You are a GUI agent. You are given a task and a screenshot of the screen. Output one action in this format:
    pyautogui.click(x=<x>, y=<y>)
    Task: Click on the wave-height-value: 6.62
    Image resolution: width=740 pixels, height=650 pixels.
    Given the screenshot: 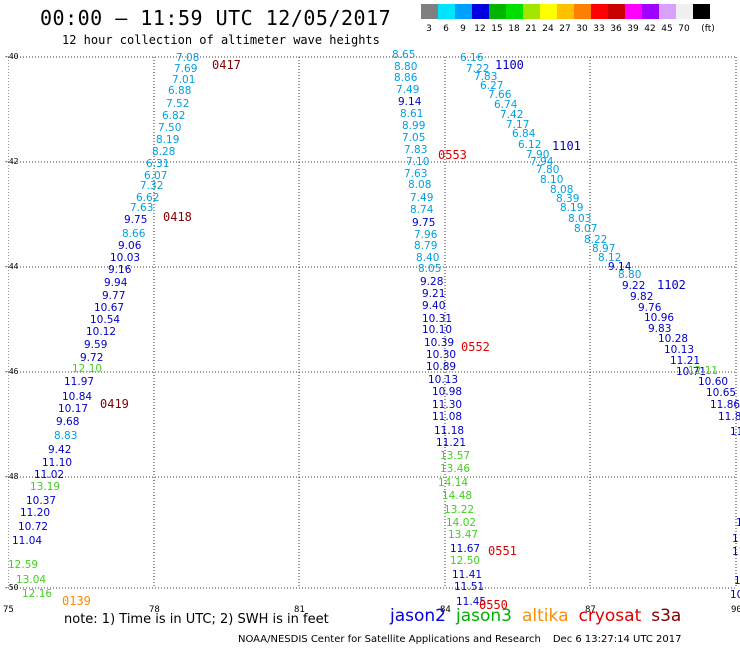 What is the action you would take?
    pyautogui.click(x=148, y=198)
    